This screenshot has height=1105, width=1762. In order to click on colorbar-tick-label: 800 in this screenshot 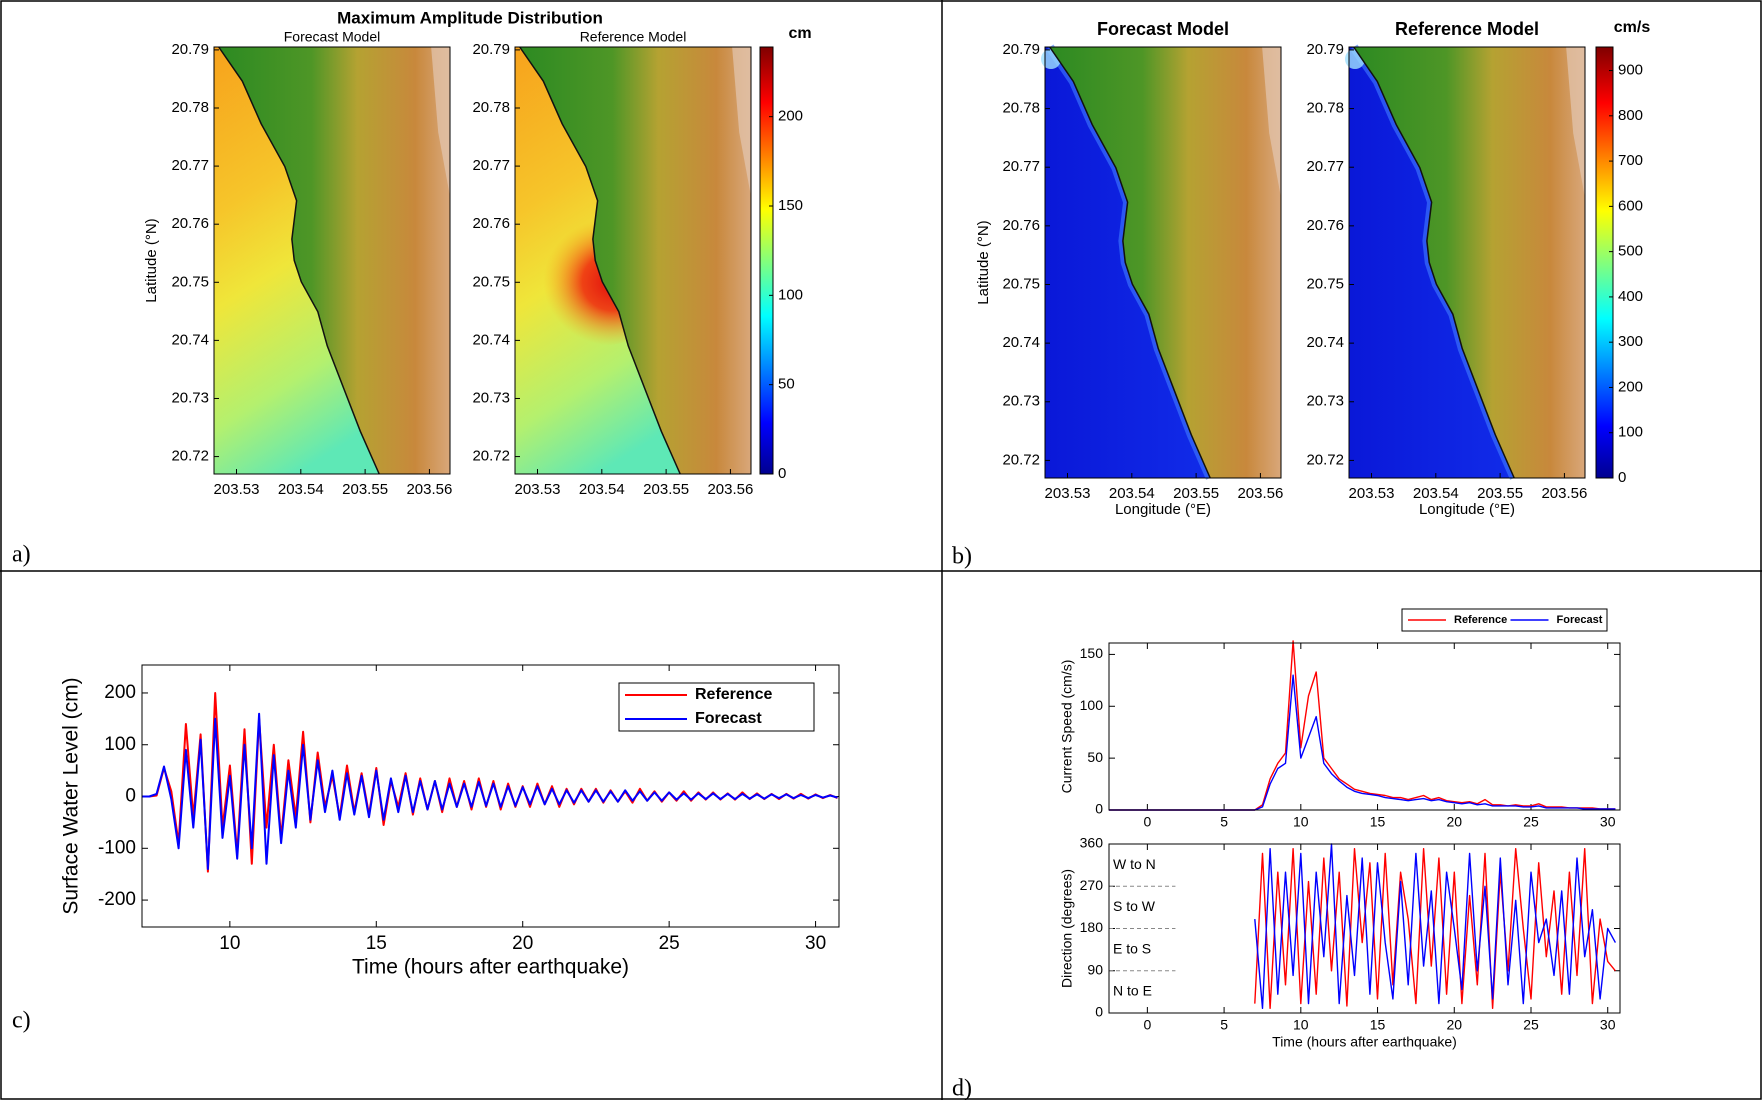, I will do `click(1630, 115)`.